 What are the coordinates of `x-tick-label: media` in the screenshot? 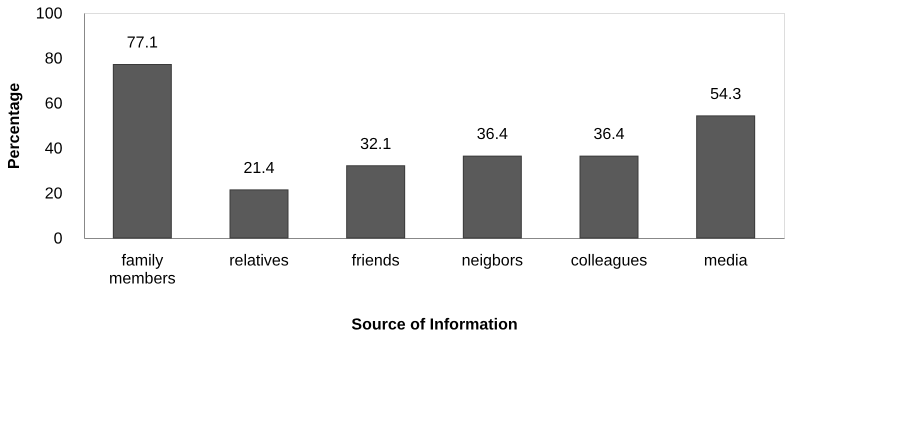 It's located at (726, 261).